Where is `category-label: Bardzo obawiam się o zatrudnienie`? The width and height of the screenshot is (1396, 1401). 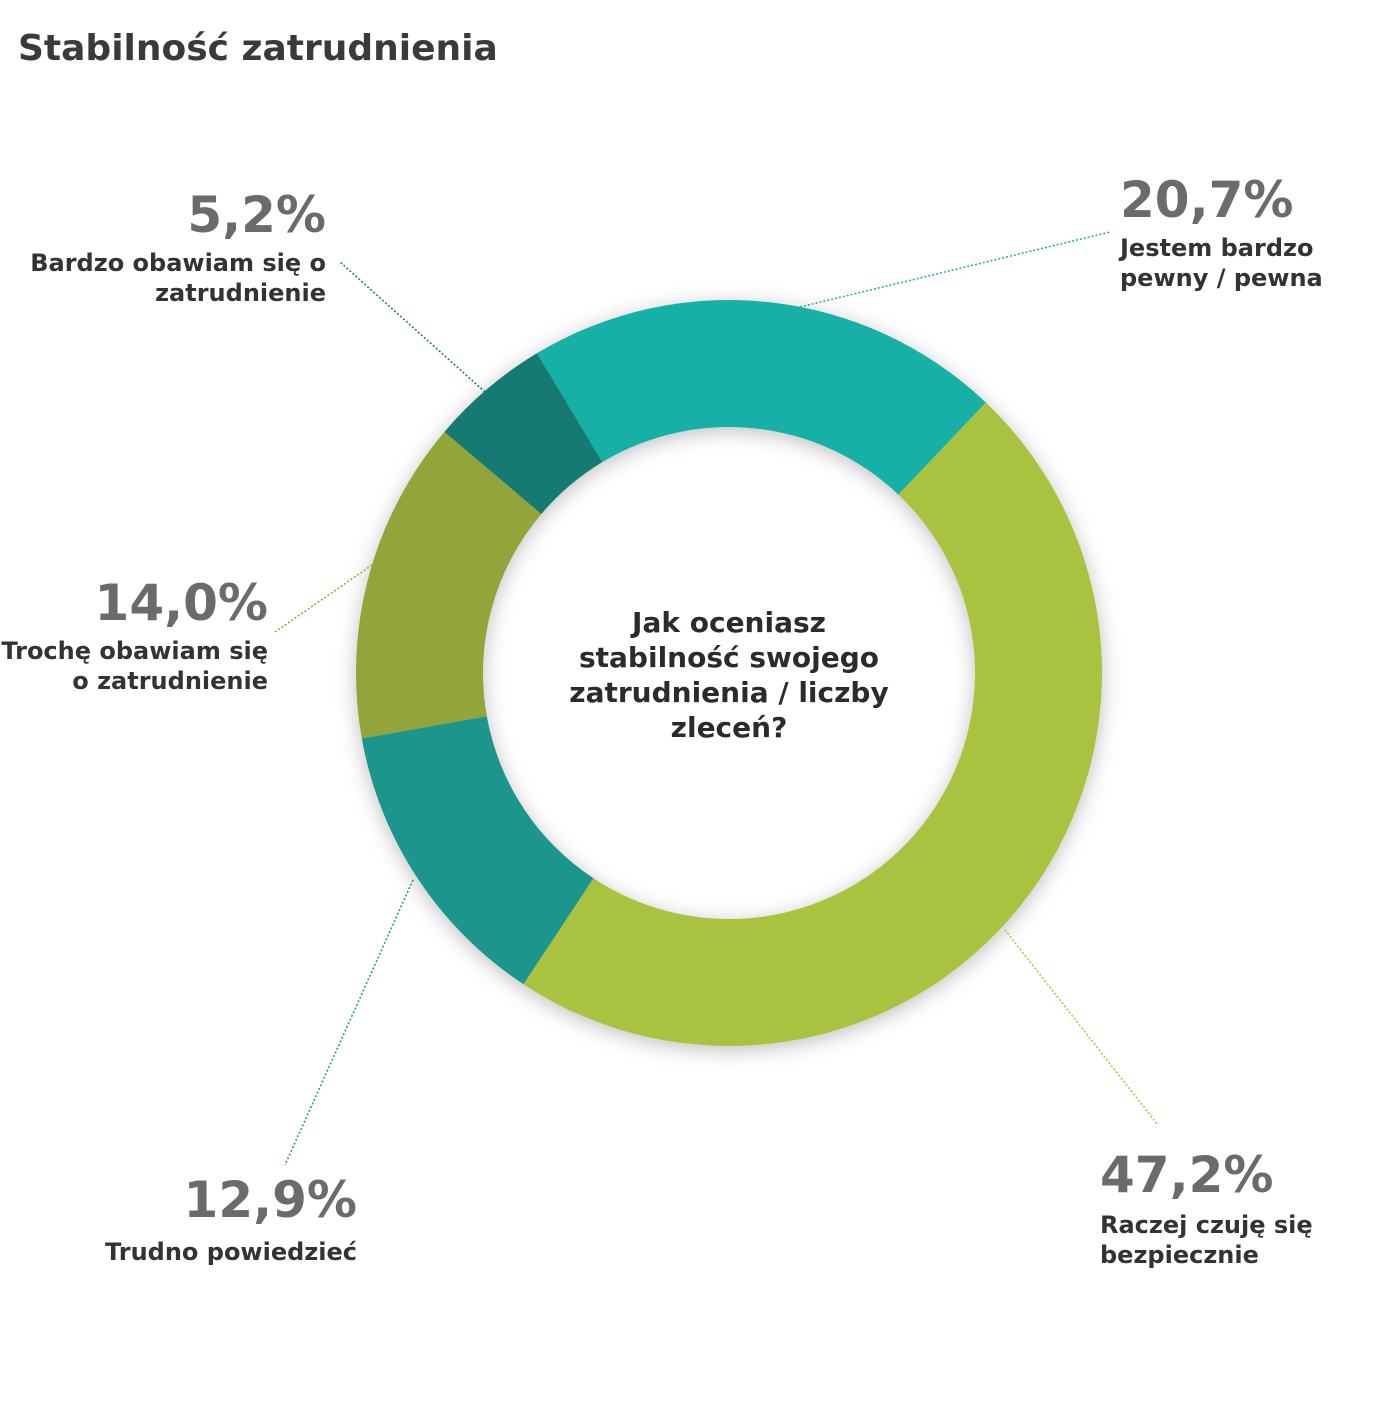 category-label: Bardzo obawiam się o zatrudnienie is located at coordinates (178, 278).